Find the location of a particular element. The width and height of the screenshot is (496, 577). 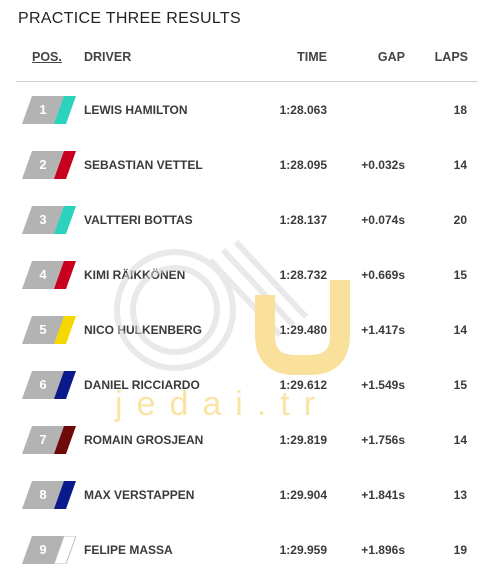

gap-value: +1.549s is located at coordinates (383, 385).